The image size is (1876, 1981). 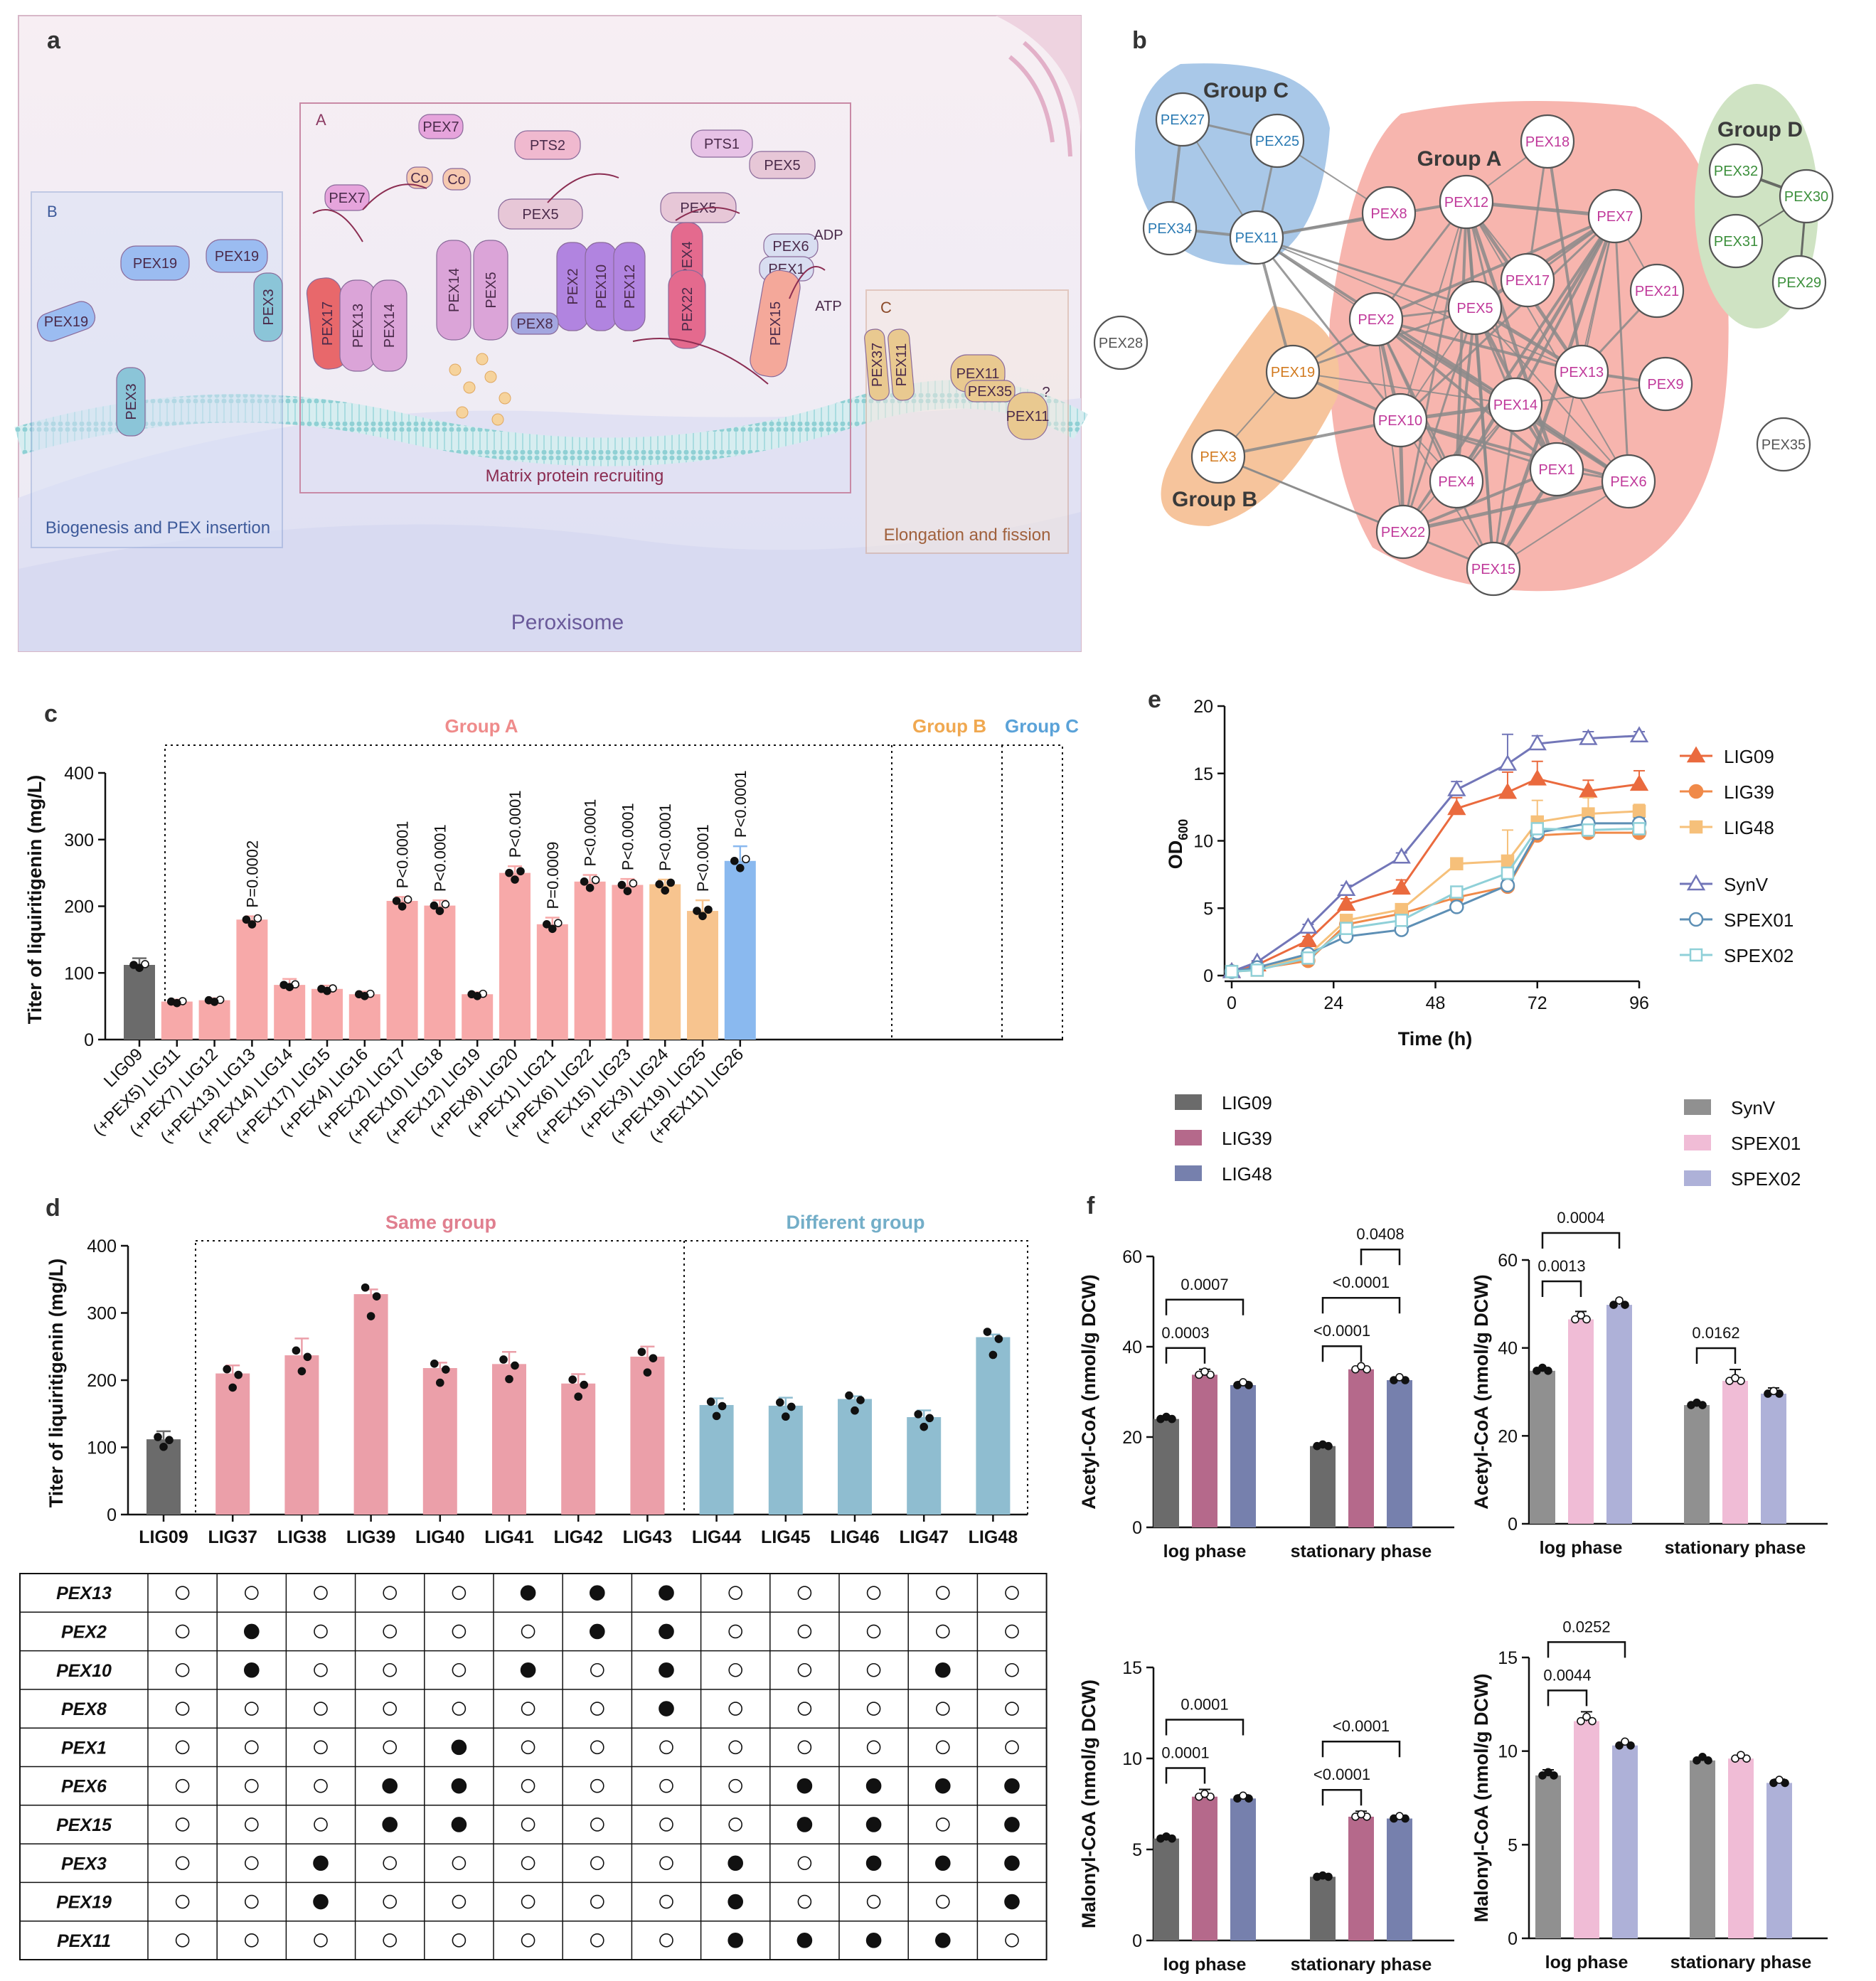 What do you see at coordinates (1715, 1333) in the screenshot?
I see `f-p-value: 0.0162` at bounding box center [1715, 1333].